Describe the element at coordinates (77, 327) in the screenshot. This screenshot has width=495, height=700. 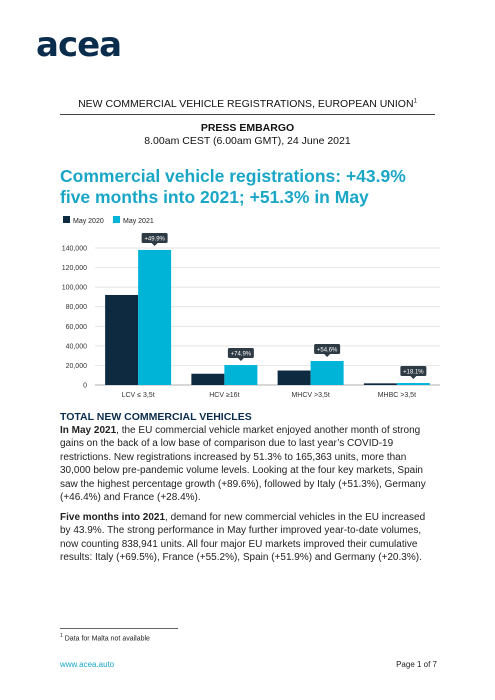
I see `y-tick-label: 60,000` at that location.